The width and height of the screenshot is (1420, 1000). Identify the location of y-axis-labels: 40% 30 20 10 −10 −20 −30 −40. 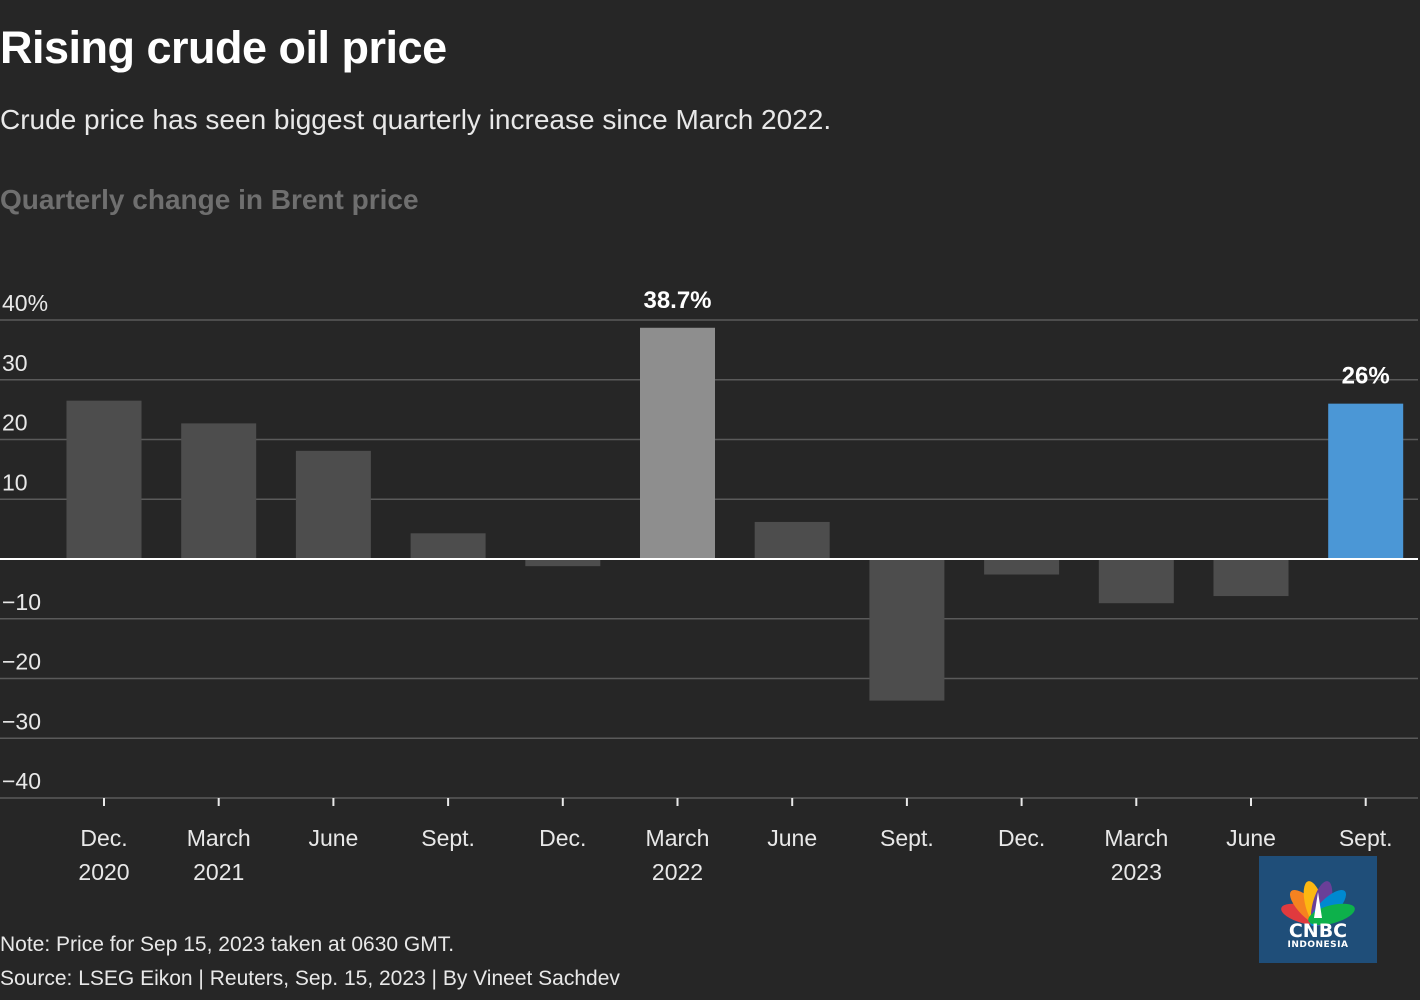
(25, 542).